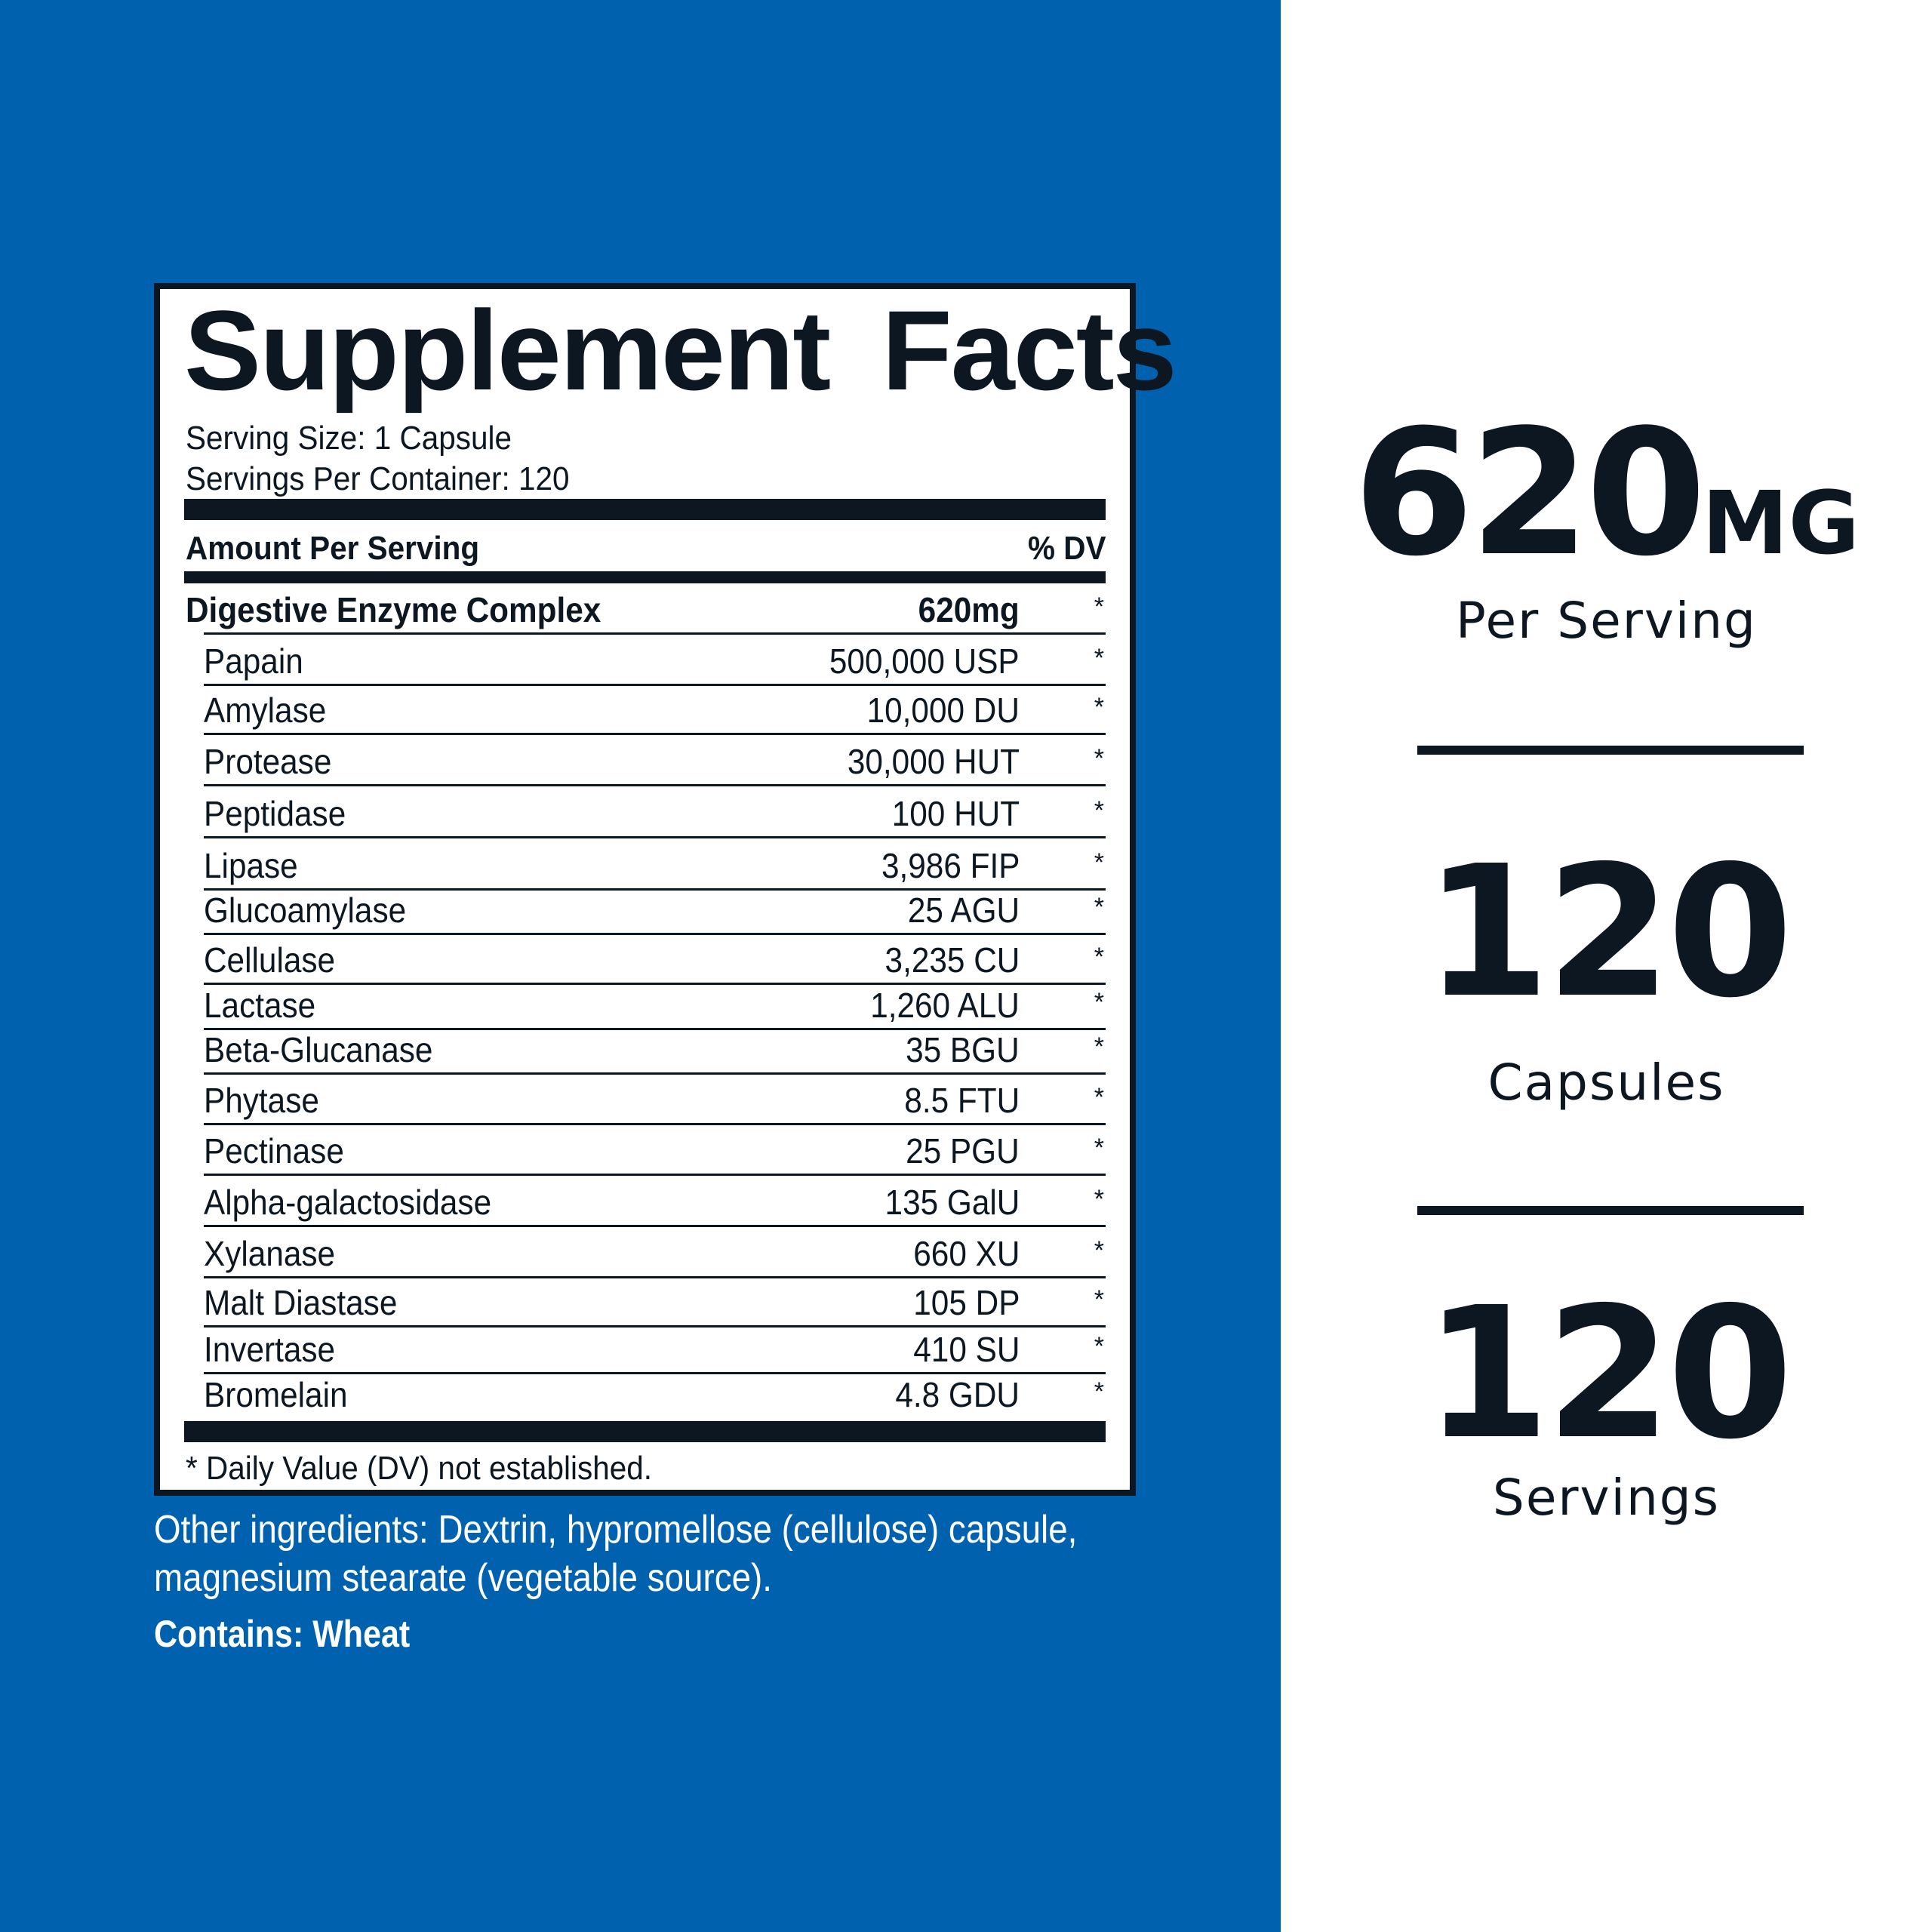 This screenshot has width=1932, height=1932. I want to click on table-row: Cellulase 3,235 CU *, so click(645, 962).